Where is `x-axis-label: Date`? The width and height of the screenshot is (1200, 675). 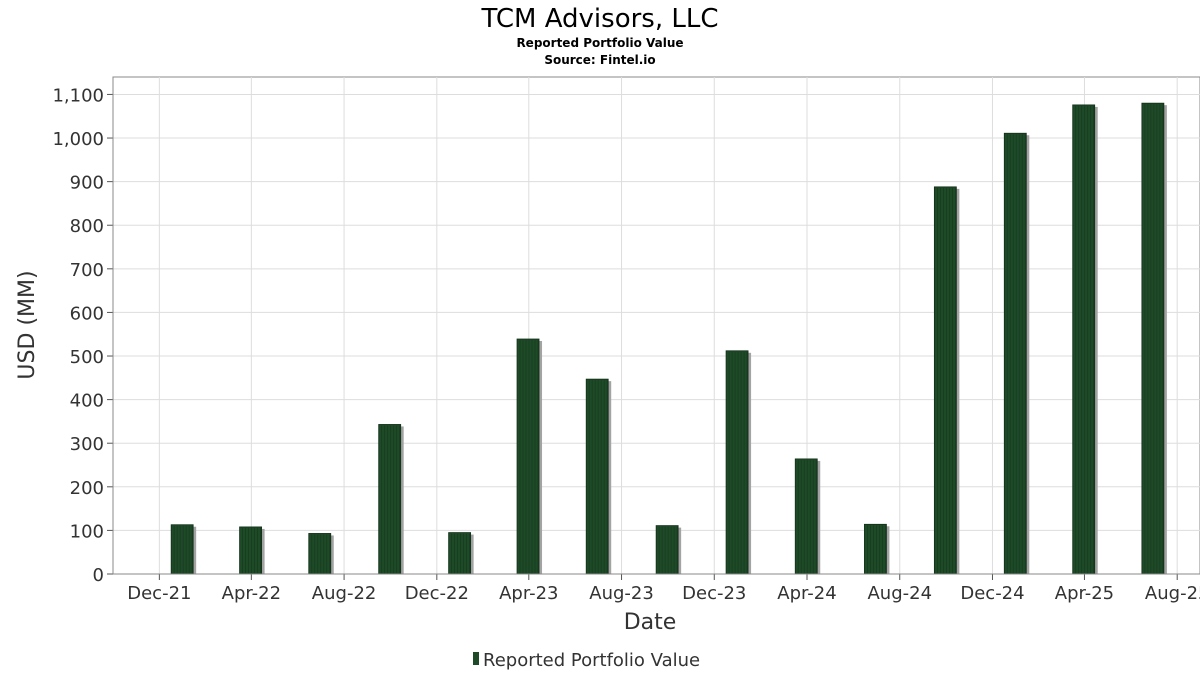
x-axis-label: Date is located at coordinates (650, 622).